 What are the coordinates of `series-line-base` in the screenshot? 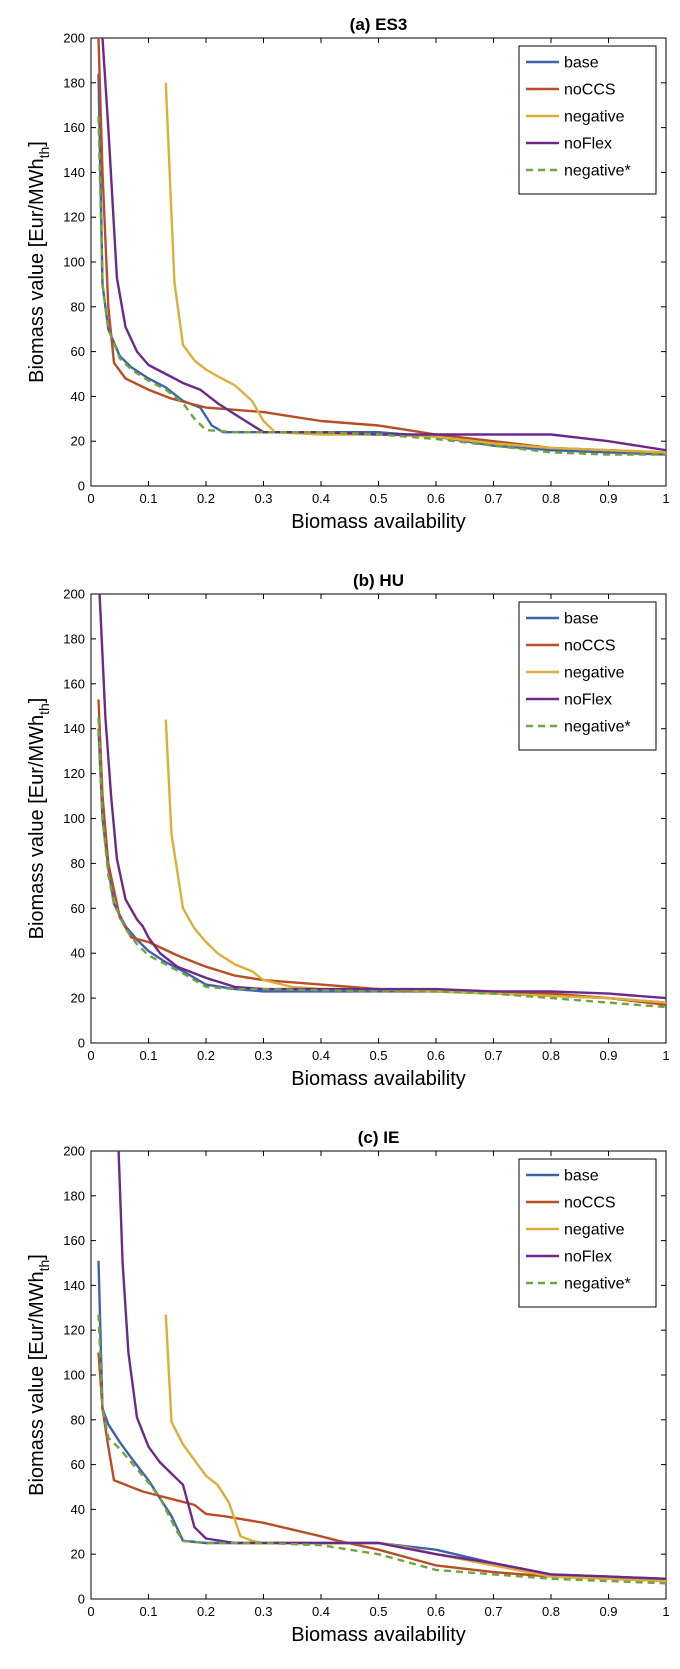 It's located at (381, 866).